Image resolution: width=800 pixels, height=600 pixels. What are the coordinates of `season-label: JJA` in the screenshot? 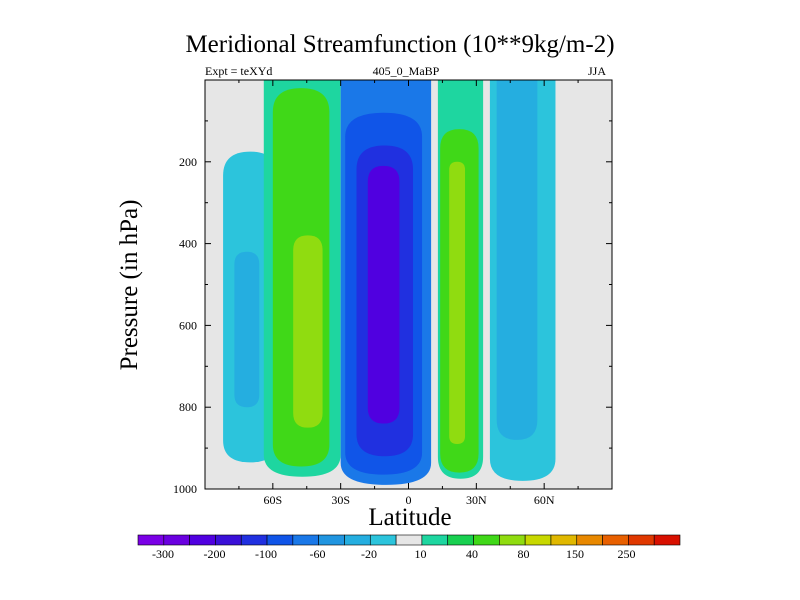 It's located at (597, 71).